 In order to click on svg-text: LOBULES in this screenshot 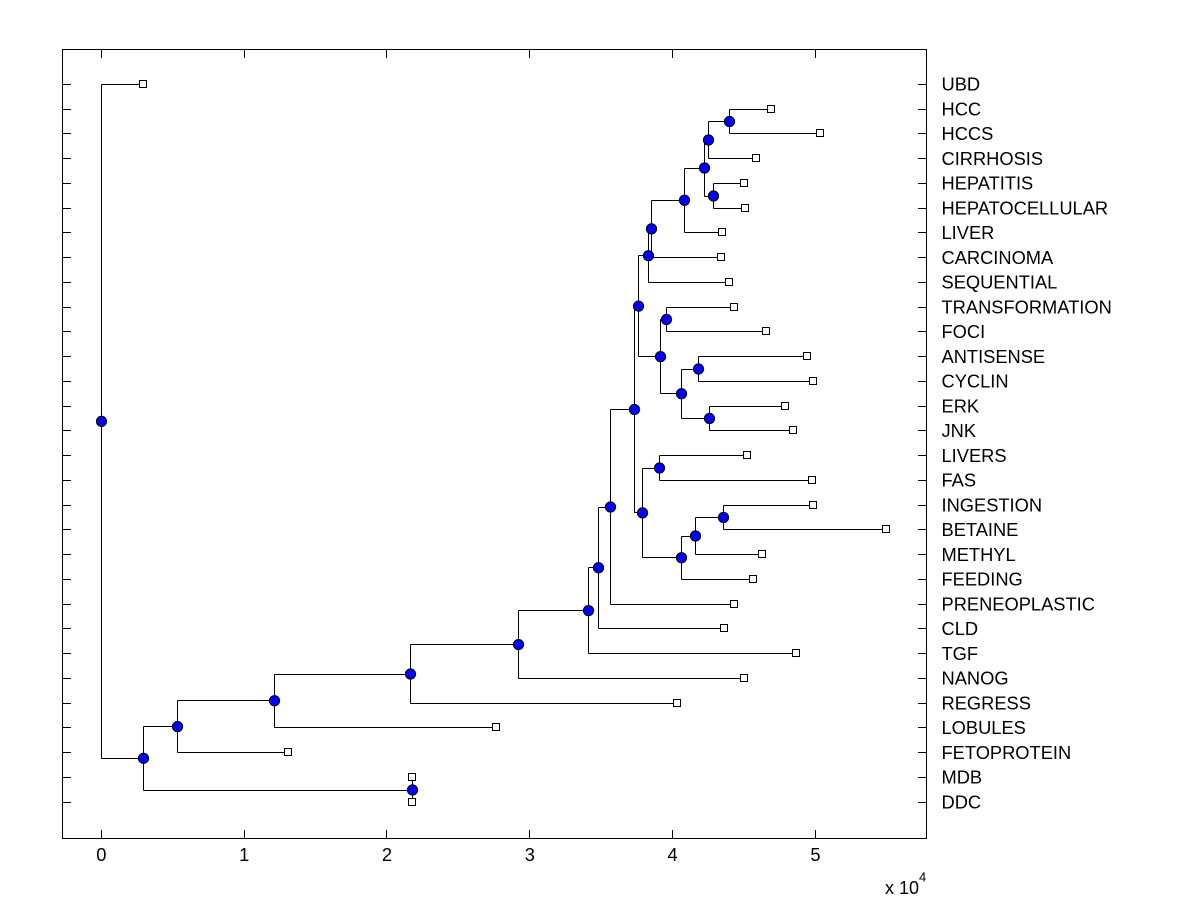, I will do `click(984, 727)`.